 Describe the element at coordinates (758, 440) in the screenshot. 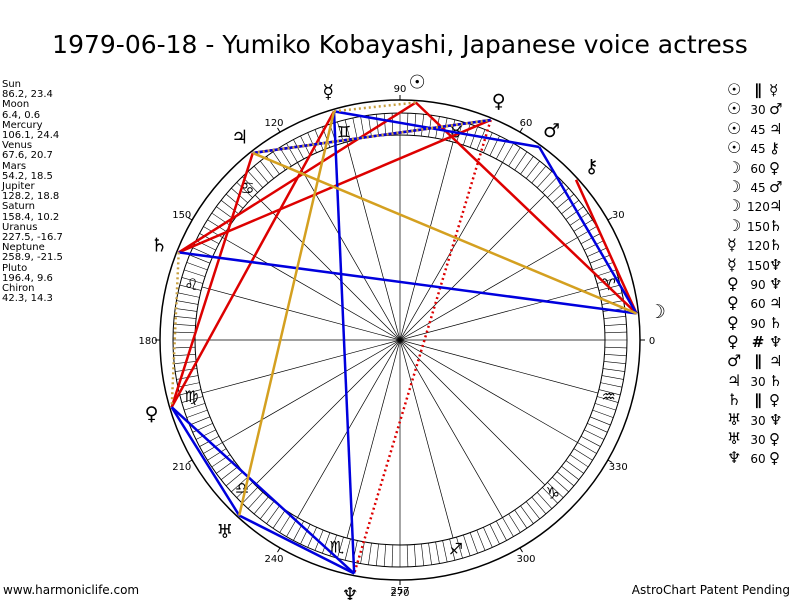

I see `aspect-type: 30` at that location.